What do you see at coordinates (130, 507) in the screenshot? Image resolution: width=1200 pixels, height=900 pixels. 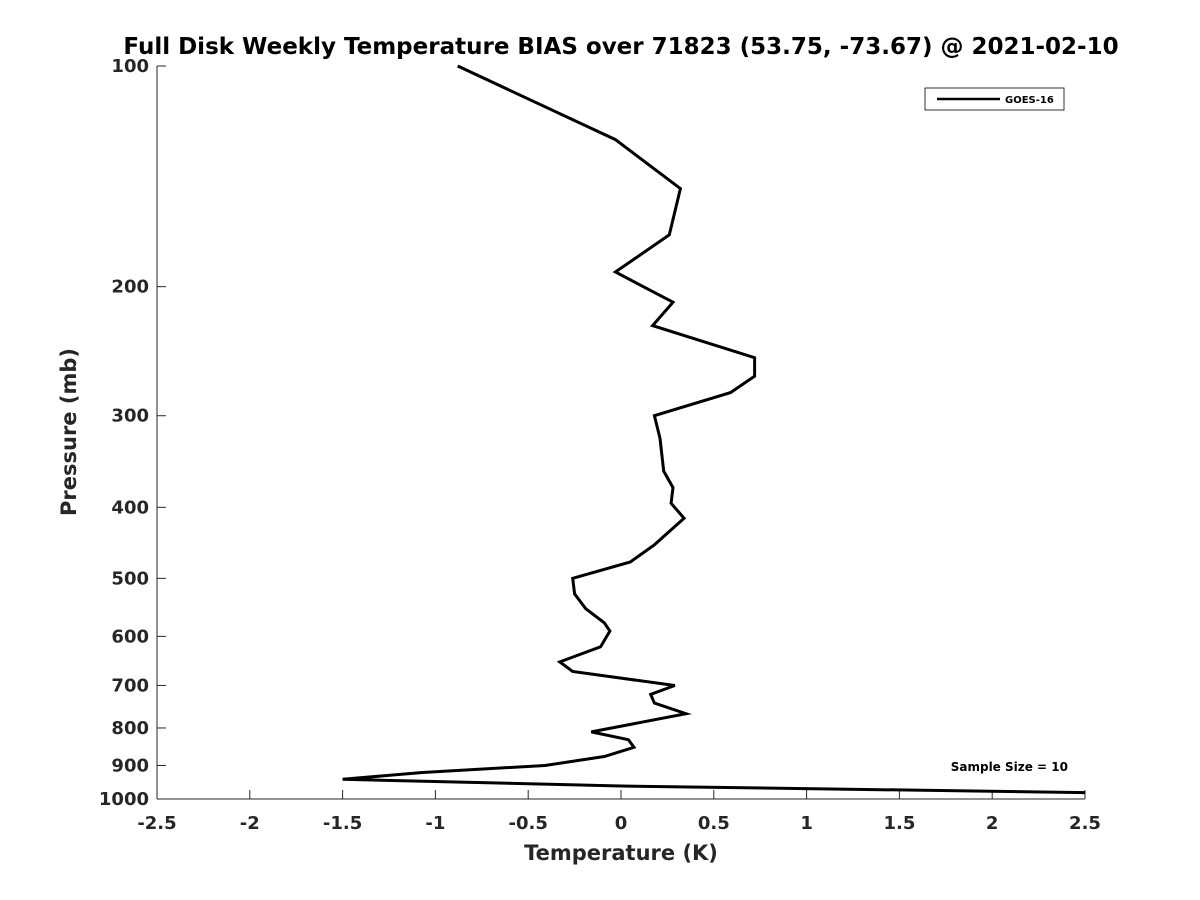 I see `y-tick-label: 400` at bounding box center [130, 507].